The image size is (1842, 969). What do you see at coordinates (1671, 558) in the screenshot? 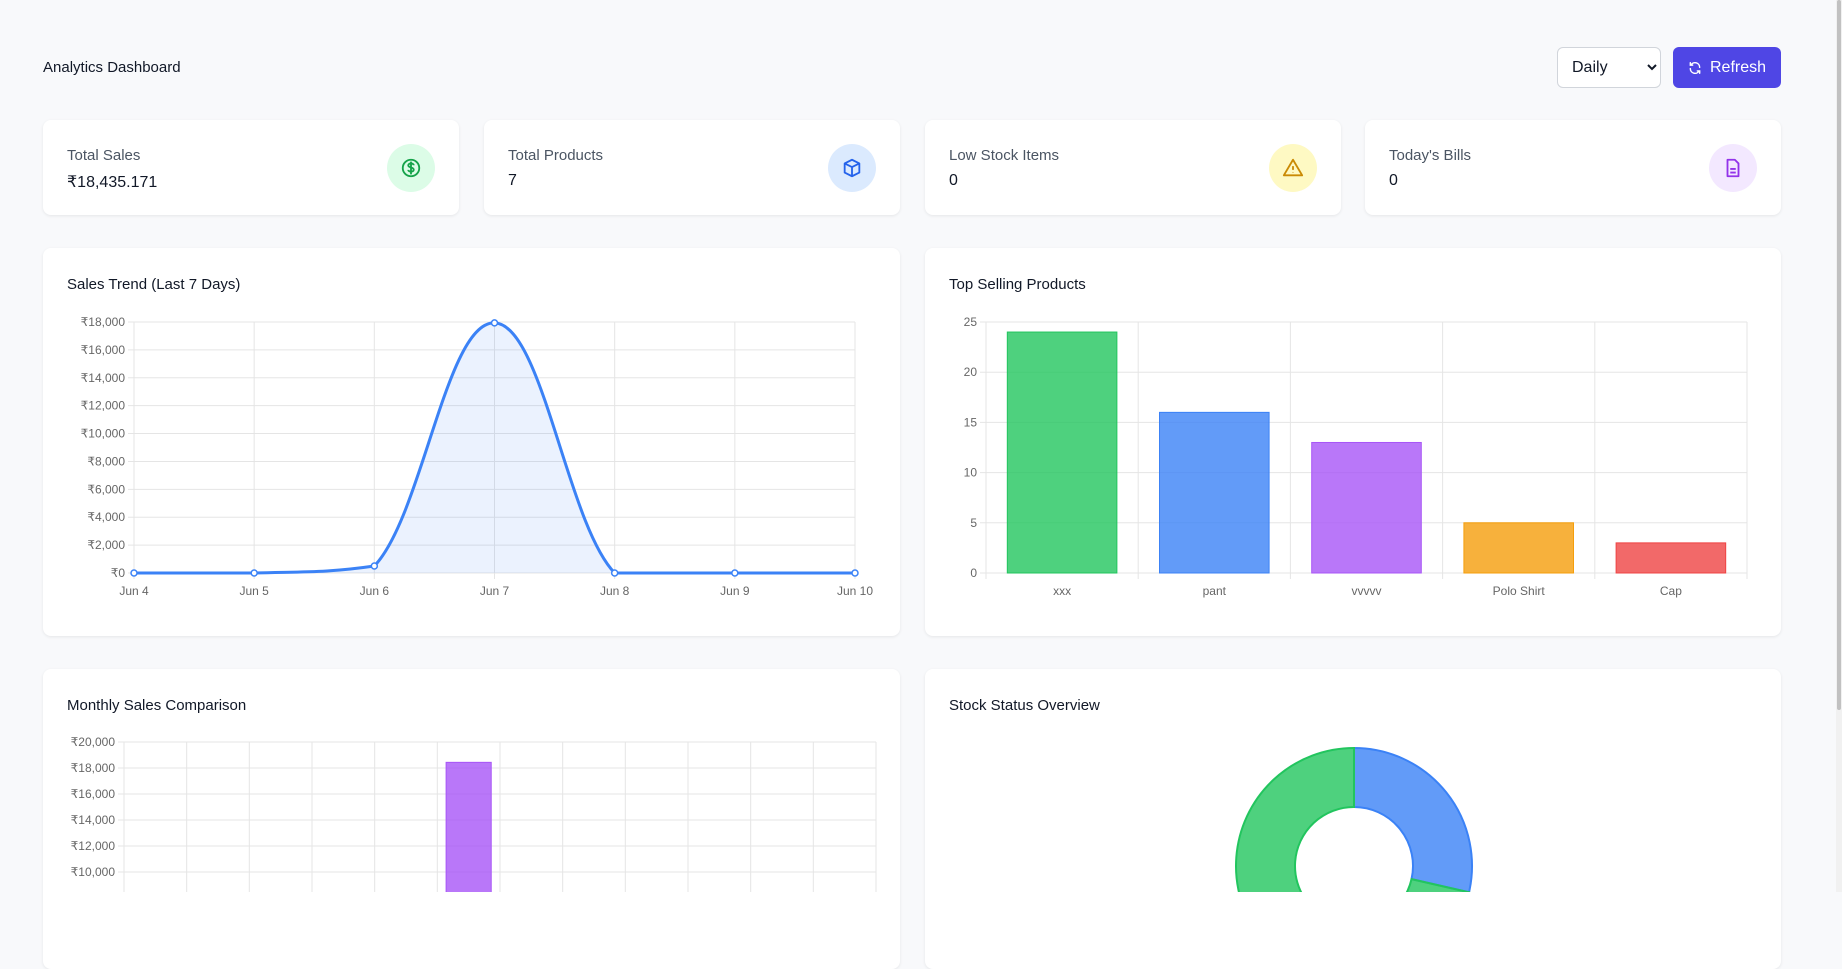
I see `bar-cap` at bounding box center [1671, 558].